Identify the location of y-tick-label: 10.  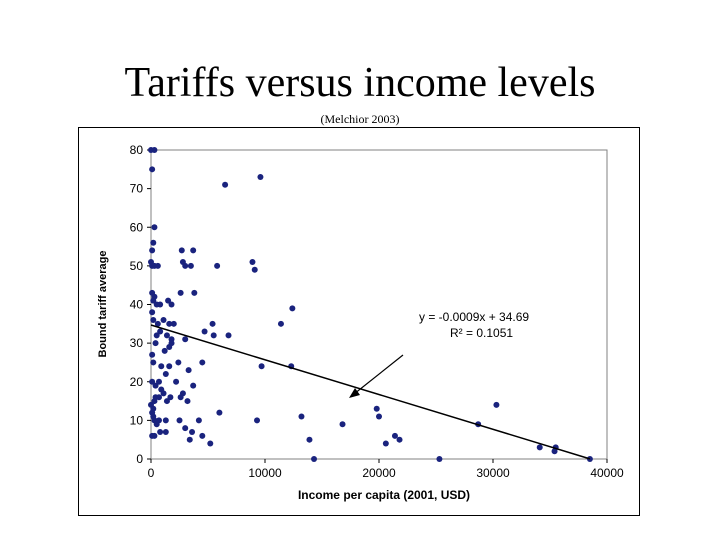
(137, 420).